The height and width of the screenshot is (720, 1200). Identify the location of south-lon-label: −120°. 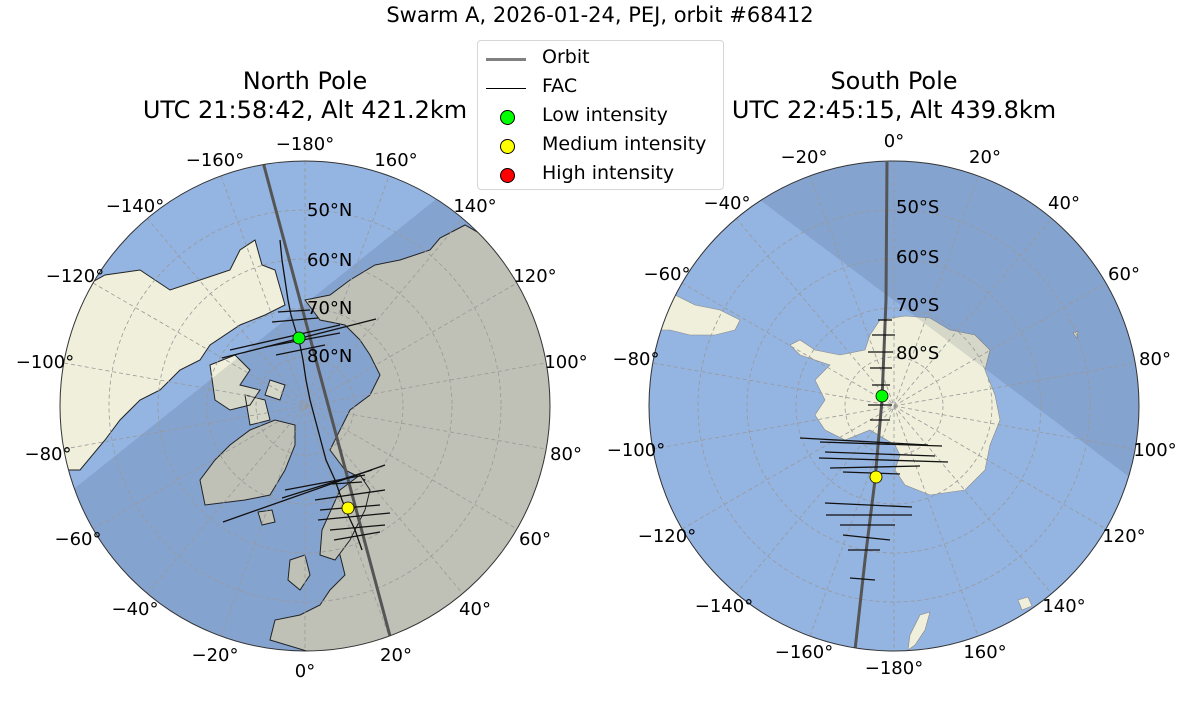
(667, 536).